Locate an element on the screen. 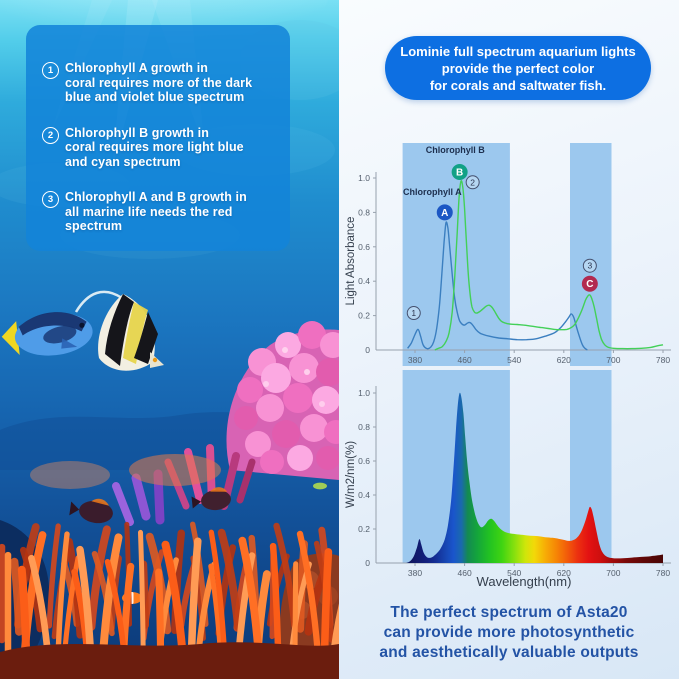  small-green-fish is located at coordinates (320, 486).